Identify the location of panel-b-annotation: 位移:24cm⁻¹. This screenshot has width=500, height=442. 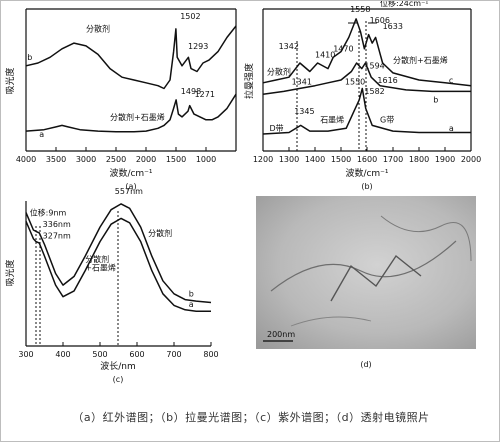
(404, 4).